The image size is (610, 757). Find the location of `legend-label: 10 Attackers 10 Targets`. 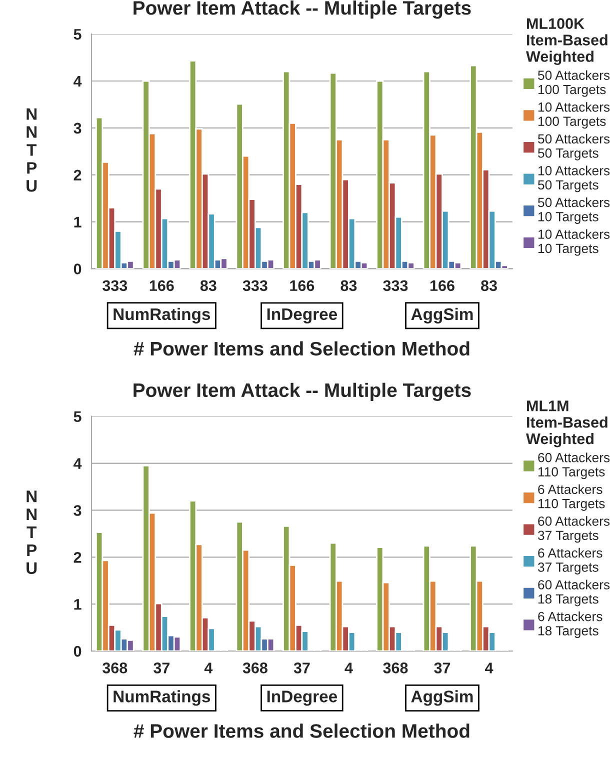

legend-label: 10 Attackers 10 Targets is located at coordinates (574, 242).